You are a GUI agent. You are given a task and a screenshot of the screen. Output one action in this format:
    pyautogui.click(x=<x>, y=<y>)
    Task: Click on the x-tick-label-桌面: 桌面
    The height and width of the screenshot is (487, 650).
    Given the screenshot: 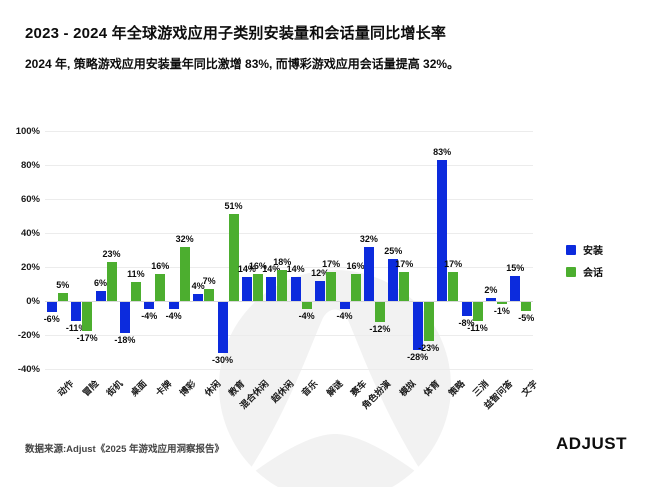 What is the action you would take?
    pyautogui.click(x=139, y=388)
    